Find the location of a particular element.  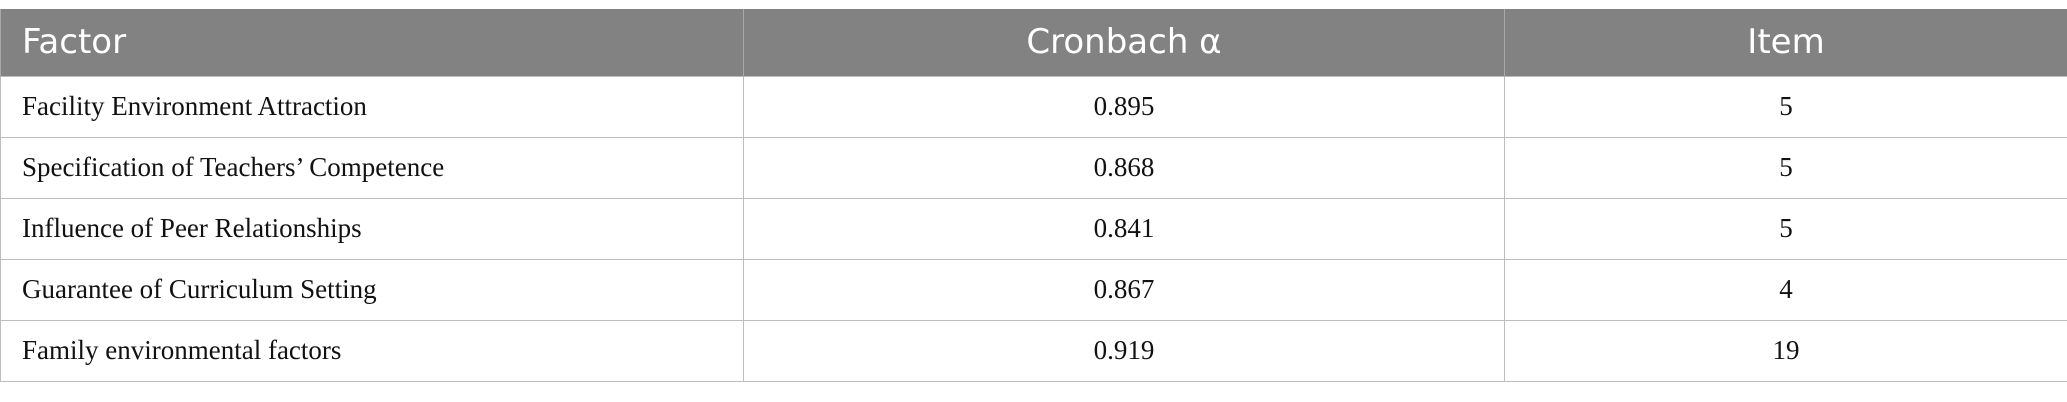

factor-cell: Guarantee of Curriculum Setting is located at coordinates (372, 289).